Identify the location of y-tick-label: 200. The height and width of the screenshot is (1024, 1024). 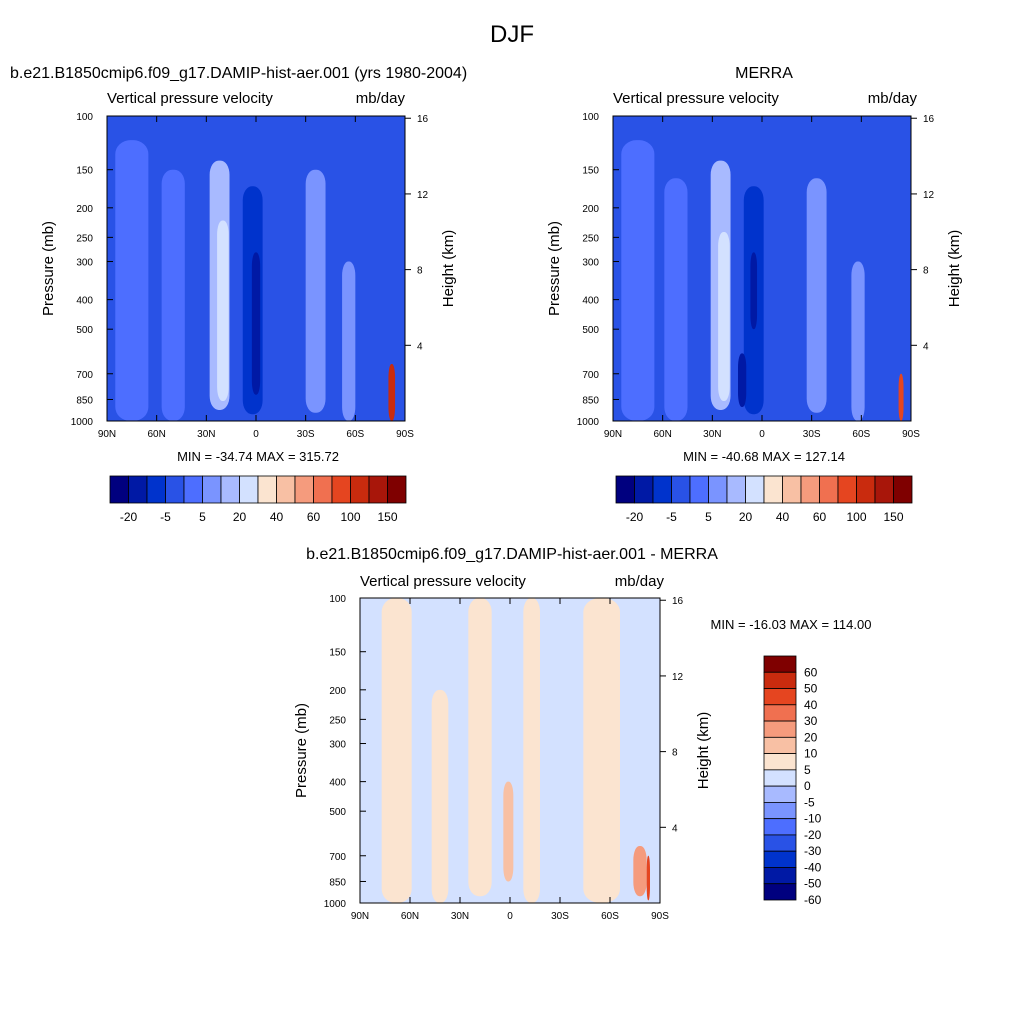
(590, 209).